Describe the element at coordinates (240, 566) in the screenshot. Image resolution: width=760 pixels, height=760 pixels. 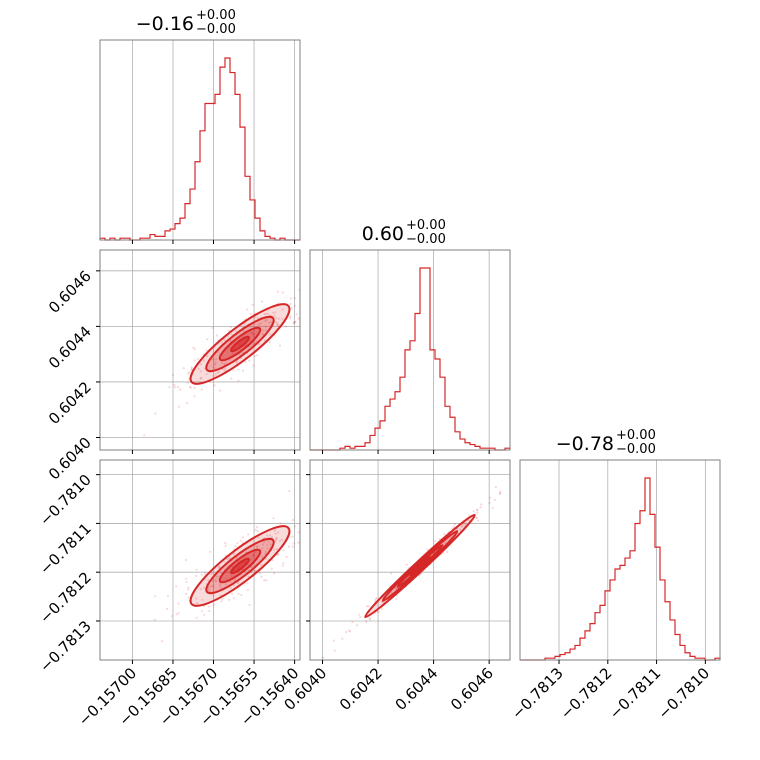
I see `contour-level` at that location.